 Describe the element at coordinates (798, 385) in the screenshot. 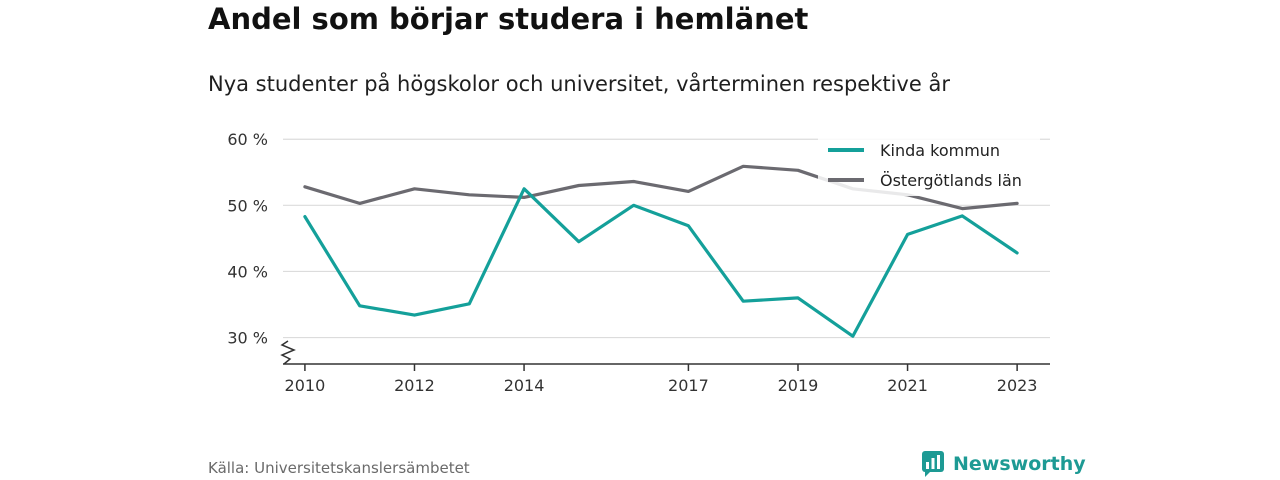

I see `x-tick-label: 2019` at that location.